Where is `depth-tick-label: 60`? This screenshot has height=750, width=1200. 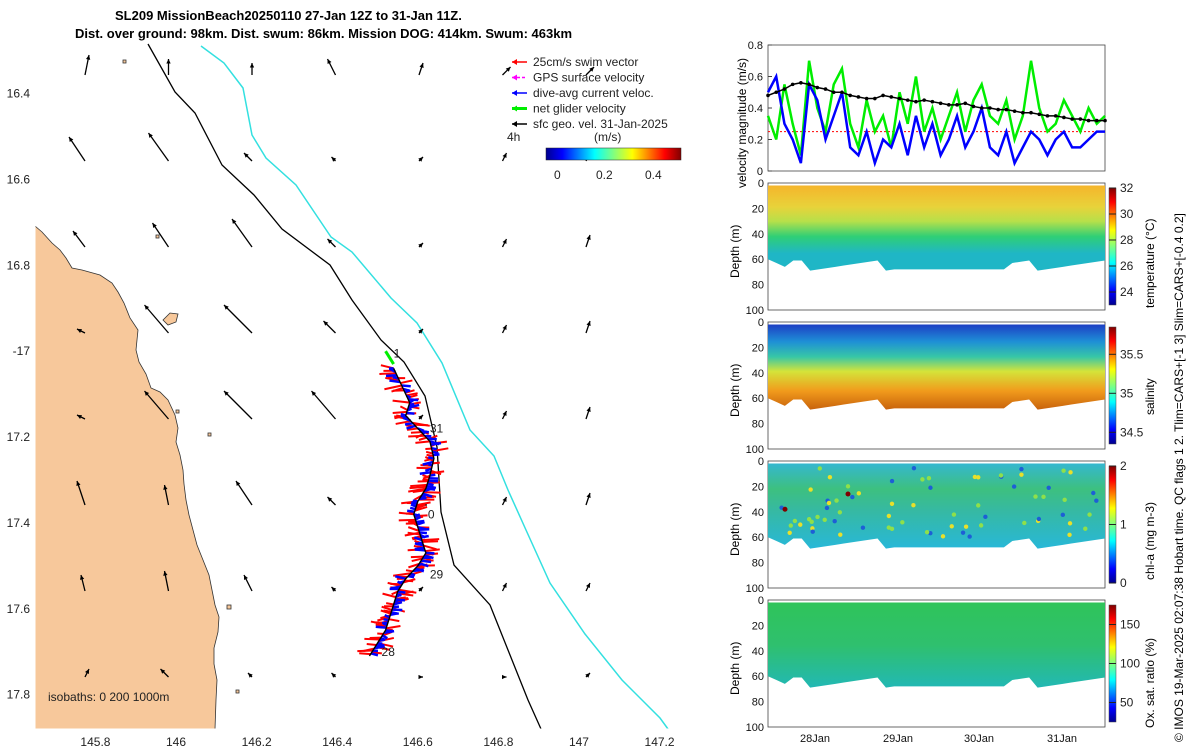
depth-tick-label: 60 is located at coordinates (758, 399).